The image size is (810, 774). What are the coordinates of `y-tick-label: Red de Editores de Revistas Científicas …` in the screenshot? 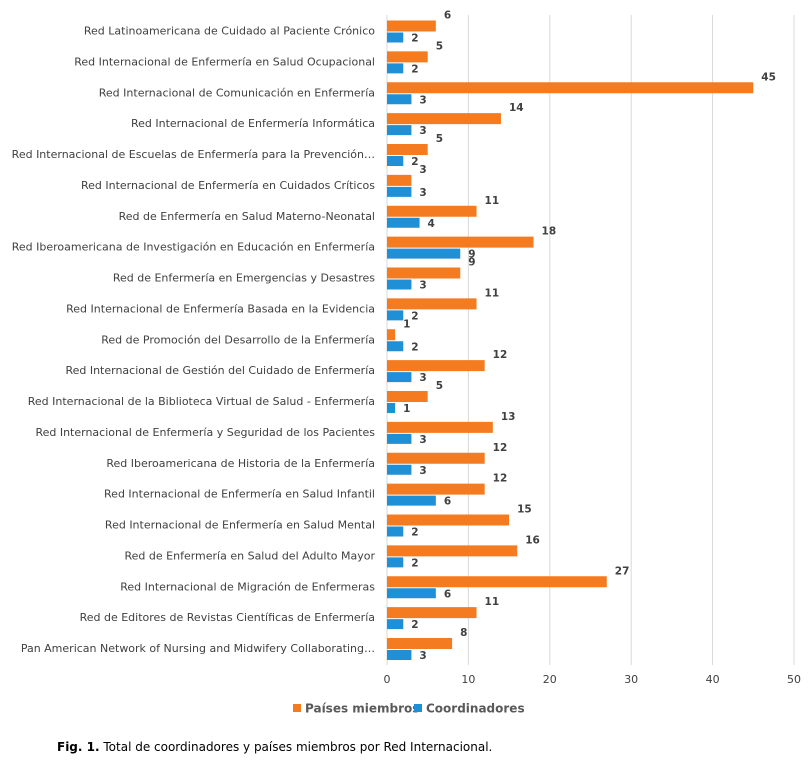 It's located at (227, 617).